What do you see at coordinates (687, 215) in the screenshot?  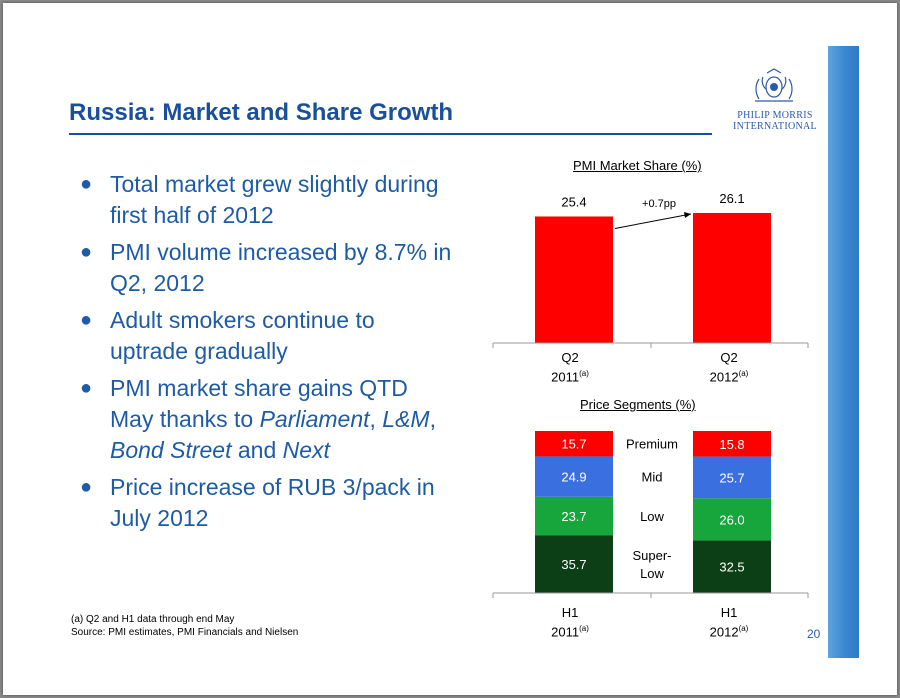 I see `change-arrow-head-icon` at bounding box center [687, 215].